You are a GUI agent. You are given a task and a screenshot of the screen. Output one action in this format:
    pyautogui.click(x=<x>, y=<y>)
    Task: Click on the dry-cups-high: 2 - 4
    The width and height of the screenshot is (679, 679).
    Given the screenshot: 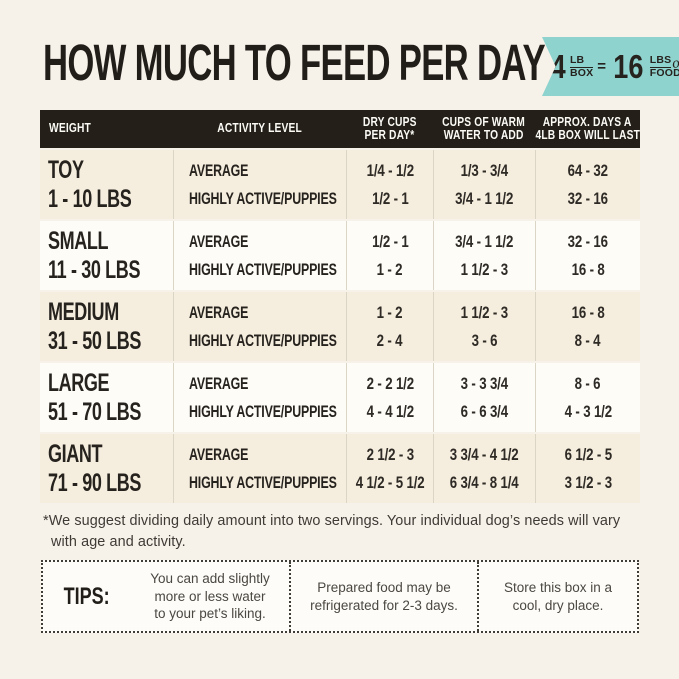 What is the action you would take?
    pyautogui.click(x=390, y=340)
    